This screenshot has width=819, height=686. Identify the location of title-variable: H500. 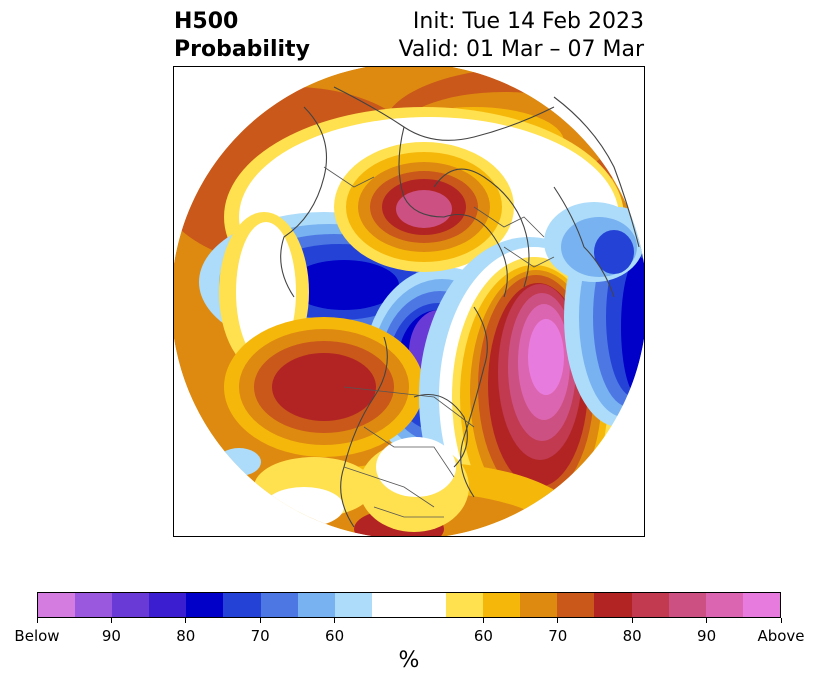
(206, 21).